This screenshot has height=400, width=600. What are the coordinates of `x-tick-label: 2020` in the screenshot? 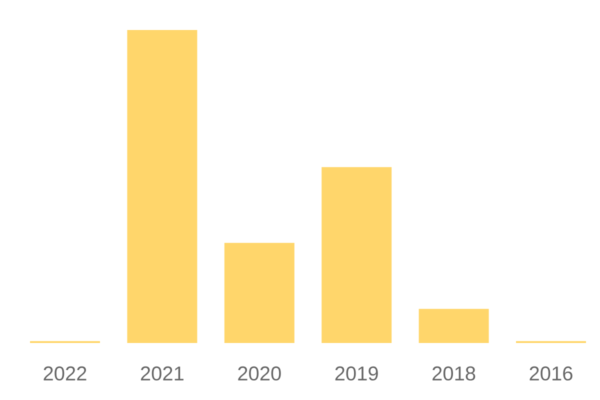 It's located at (259, 373).